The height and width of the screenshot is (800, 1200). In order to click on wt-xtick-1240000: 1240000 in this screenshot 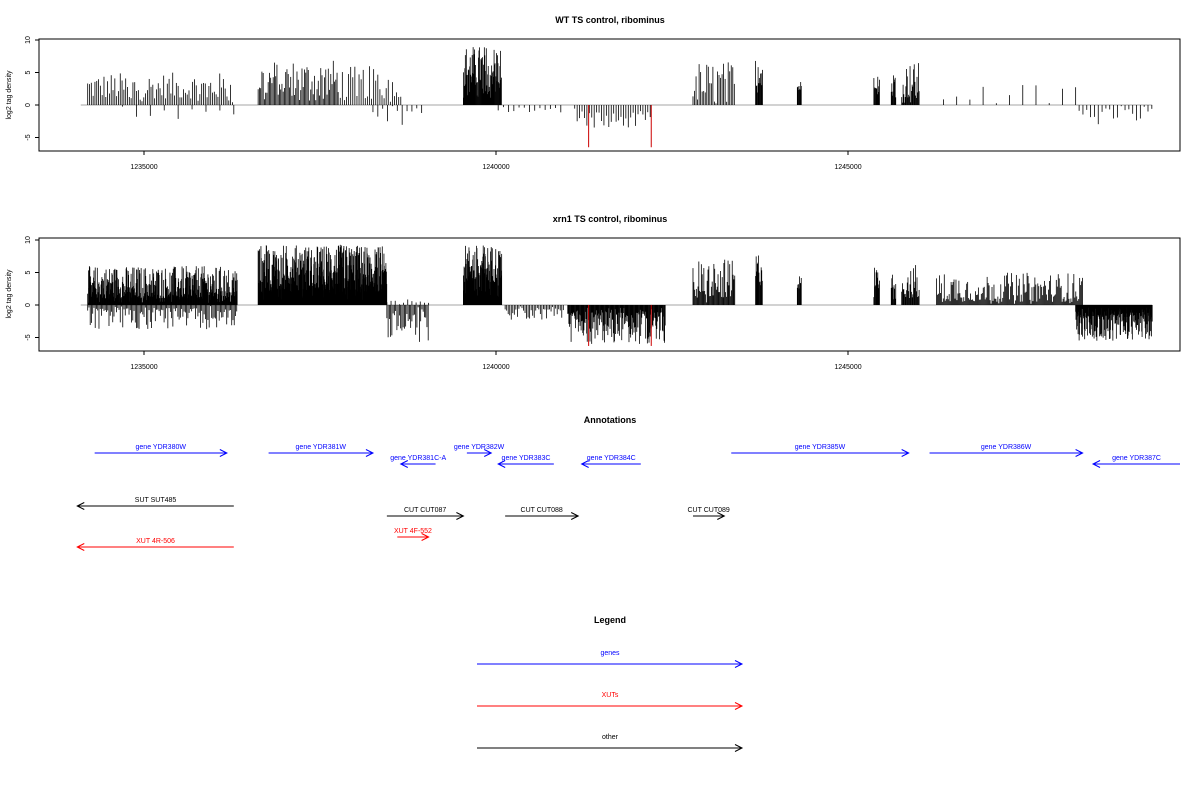, I will do `click(495, 167)`.